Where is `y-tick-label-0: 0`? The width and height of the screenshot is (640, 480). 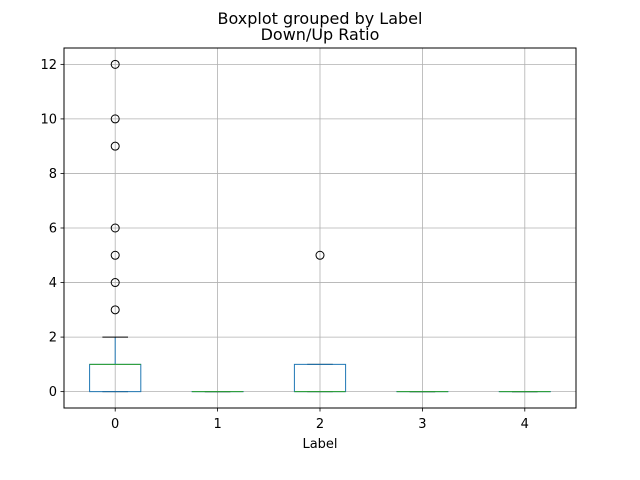
y-tick-label-0: 0 is located at coordinates (53, 392).